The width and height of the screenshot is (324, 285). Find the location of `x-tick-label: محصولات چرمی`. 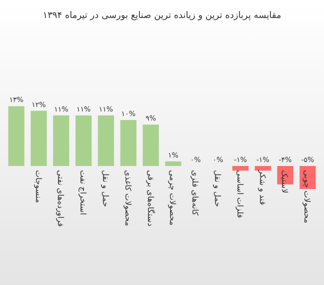

x-tick-label: محصولات چرمی is located at coordinates (173, 198).